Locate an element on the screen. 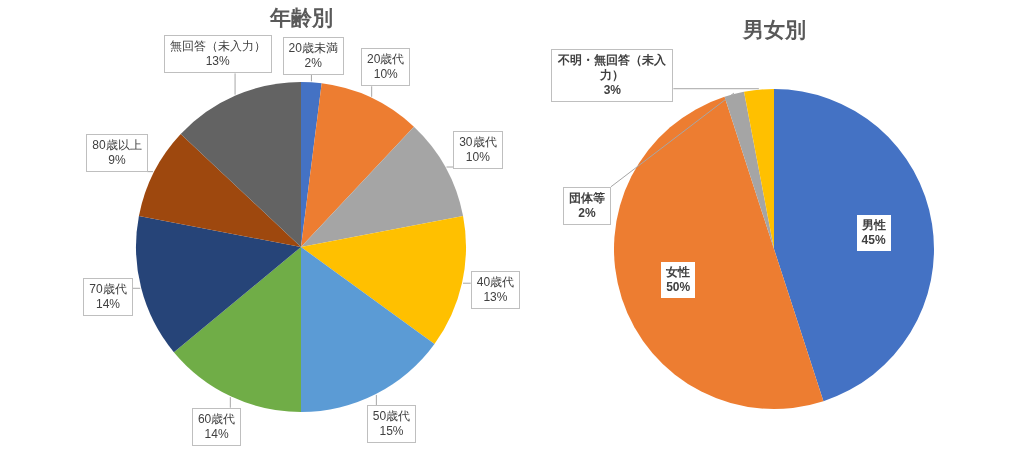 Image resolution: width=1024 pixels, height=450 pixels. slice-label: 40歳代 is located at coordinates (495, 283).